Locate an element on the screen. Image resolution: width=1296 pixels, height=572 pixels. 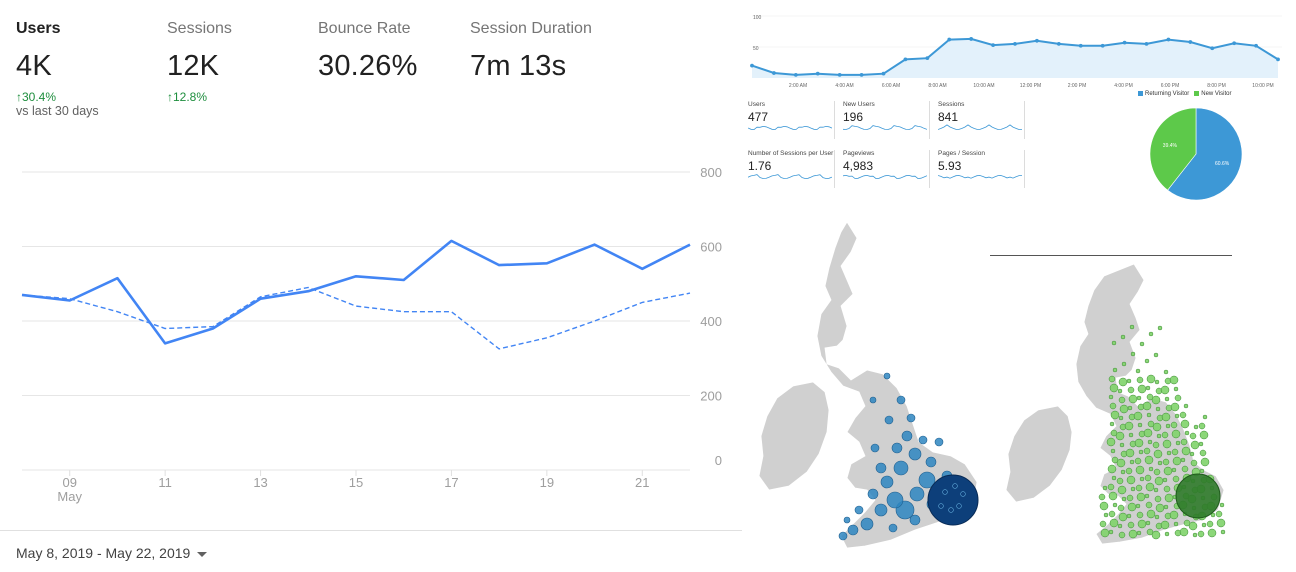
metric-sessions: Sessions 12K ↑12.8% is located at coordinates (242, 62).